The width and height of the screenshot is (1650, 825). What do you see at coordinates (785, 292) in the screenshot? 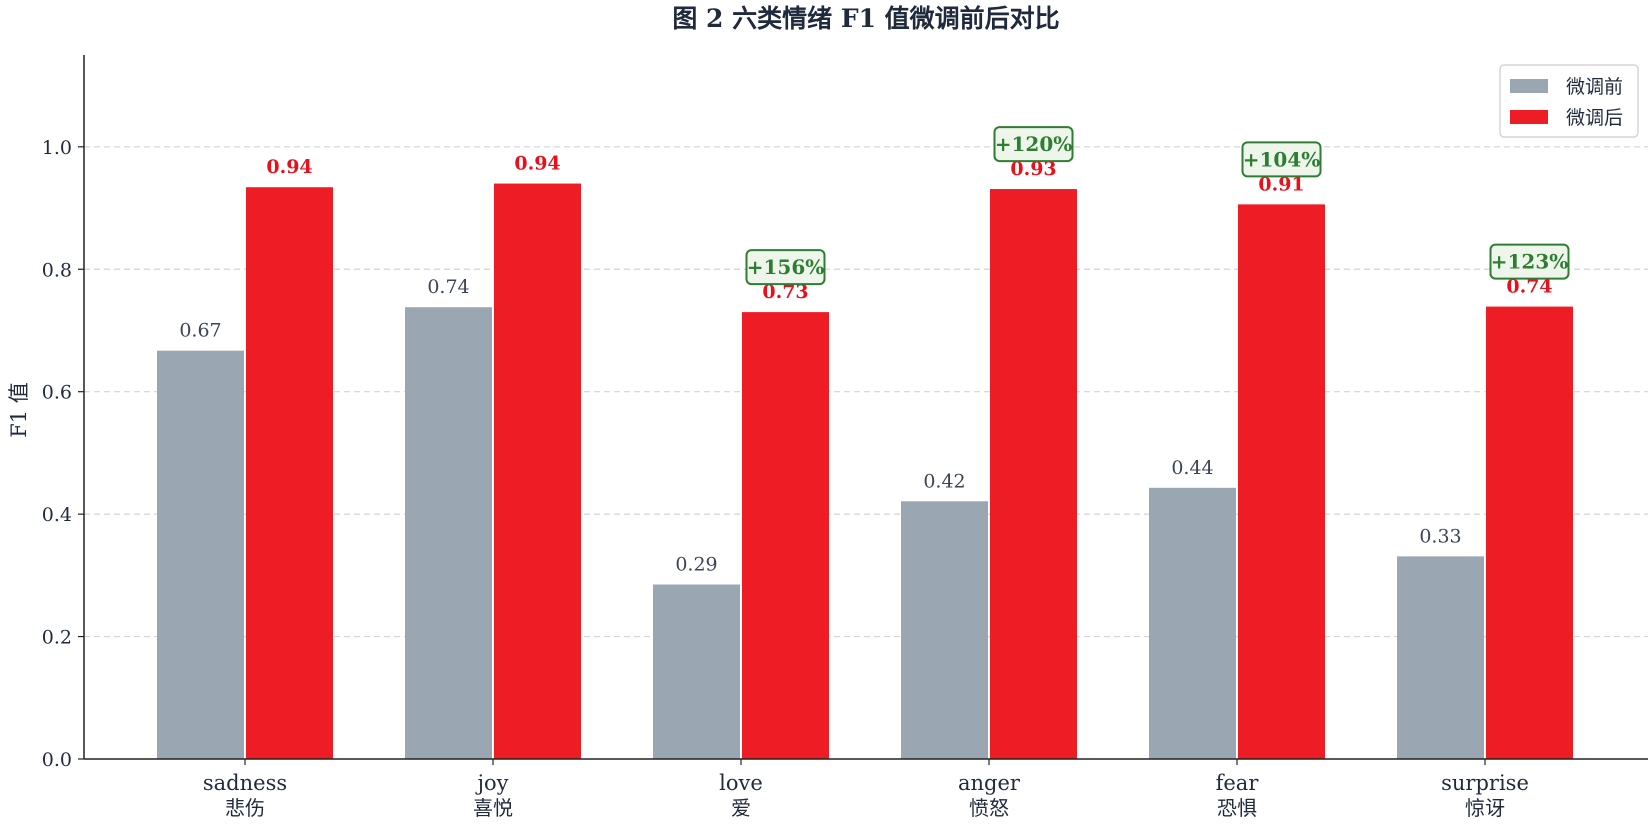
I see `value-label-after: 0.73` at bounding box center [785, 292].